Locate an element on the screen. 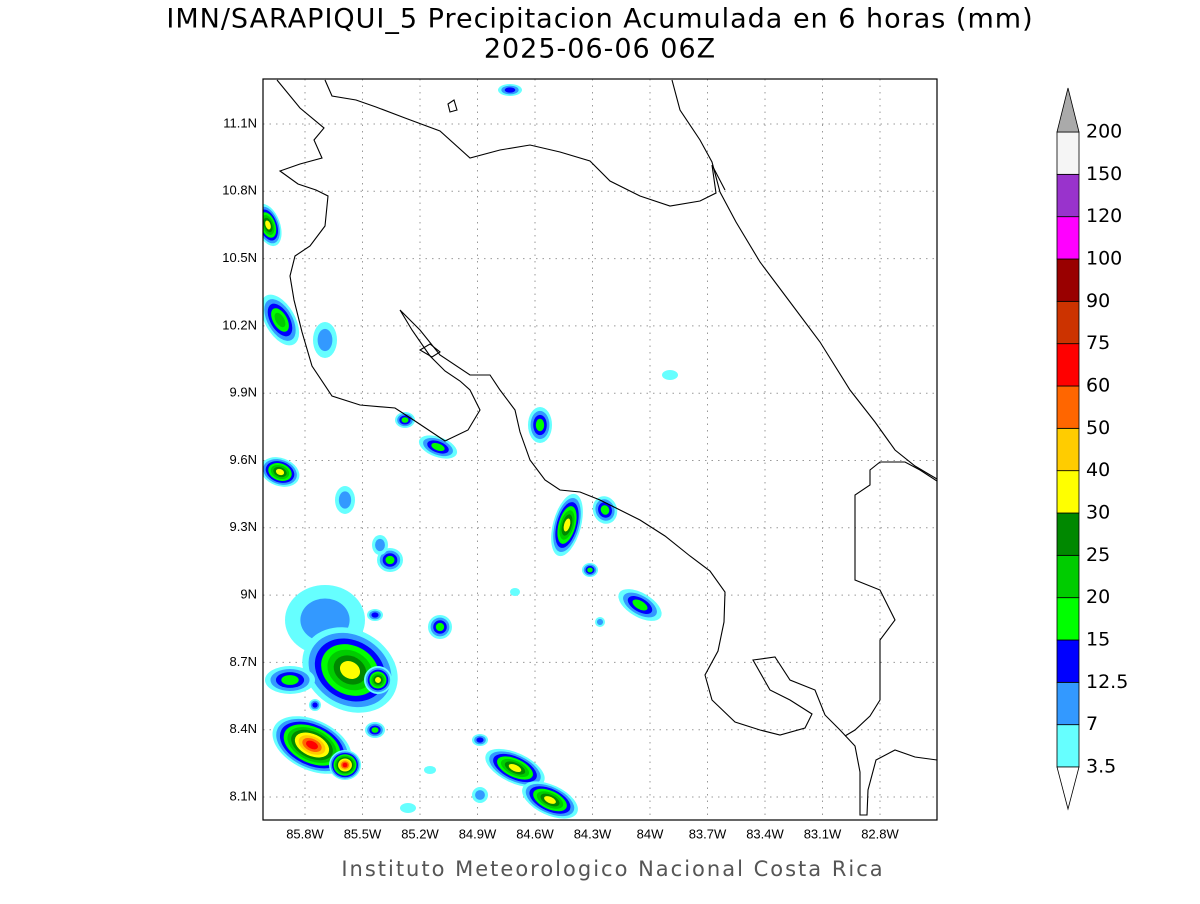  lat-tick-label: 10.8N is located at coordinates (239, 190).